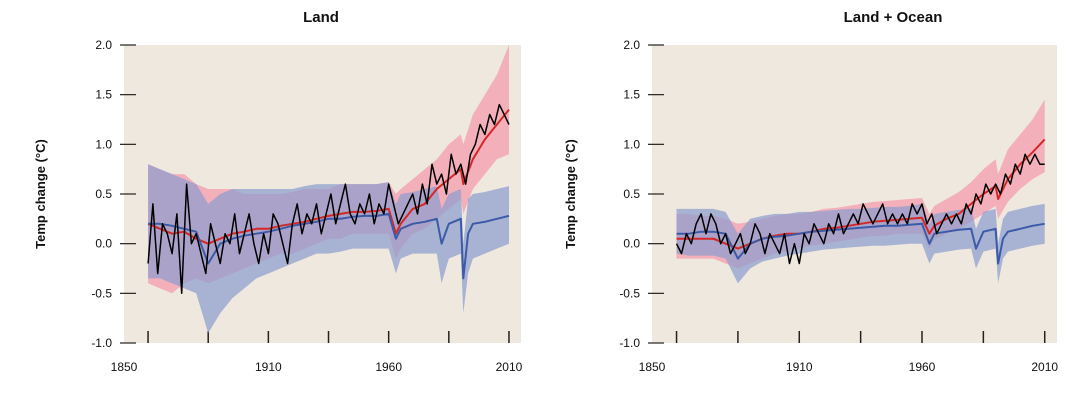  I want to click on observations-line, so click(860, 209).